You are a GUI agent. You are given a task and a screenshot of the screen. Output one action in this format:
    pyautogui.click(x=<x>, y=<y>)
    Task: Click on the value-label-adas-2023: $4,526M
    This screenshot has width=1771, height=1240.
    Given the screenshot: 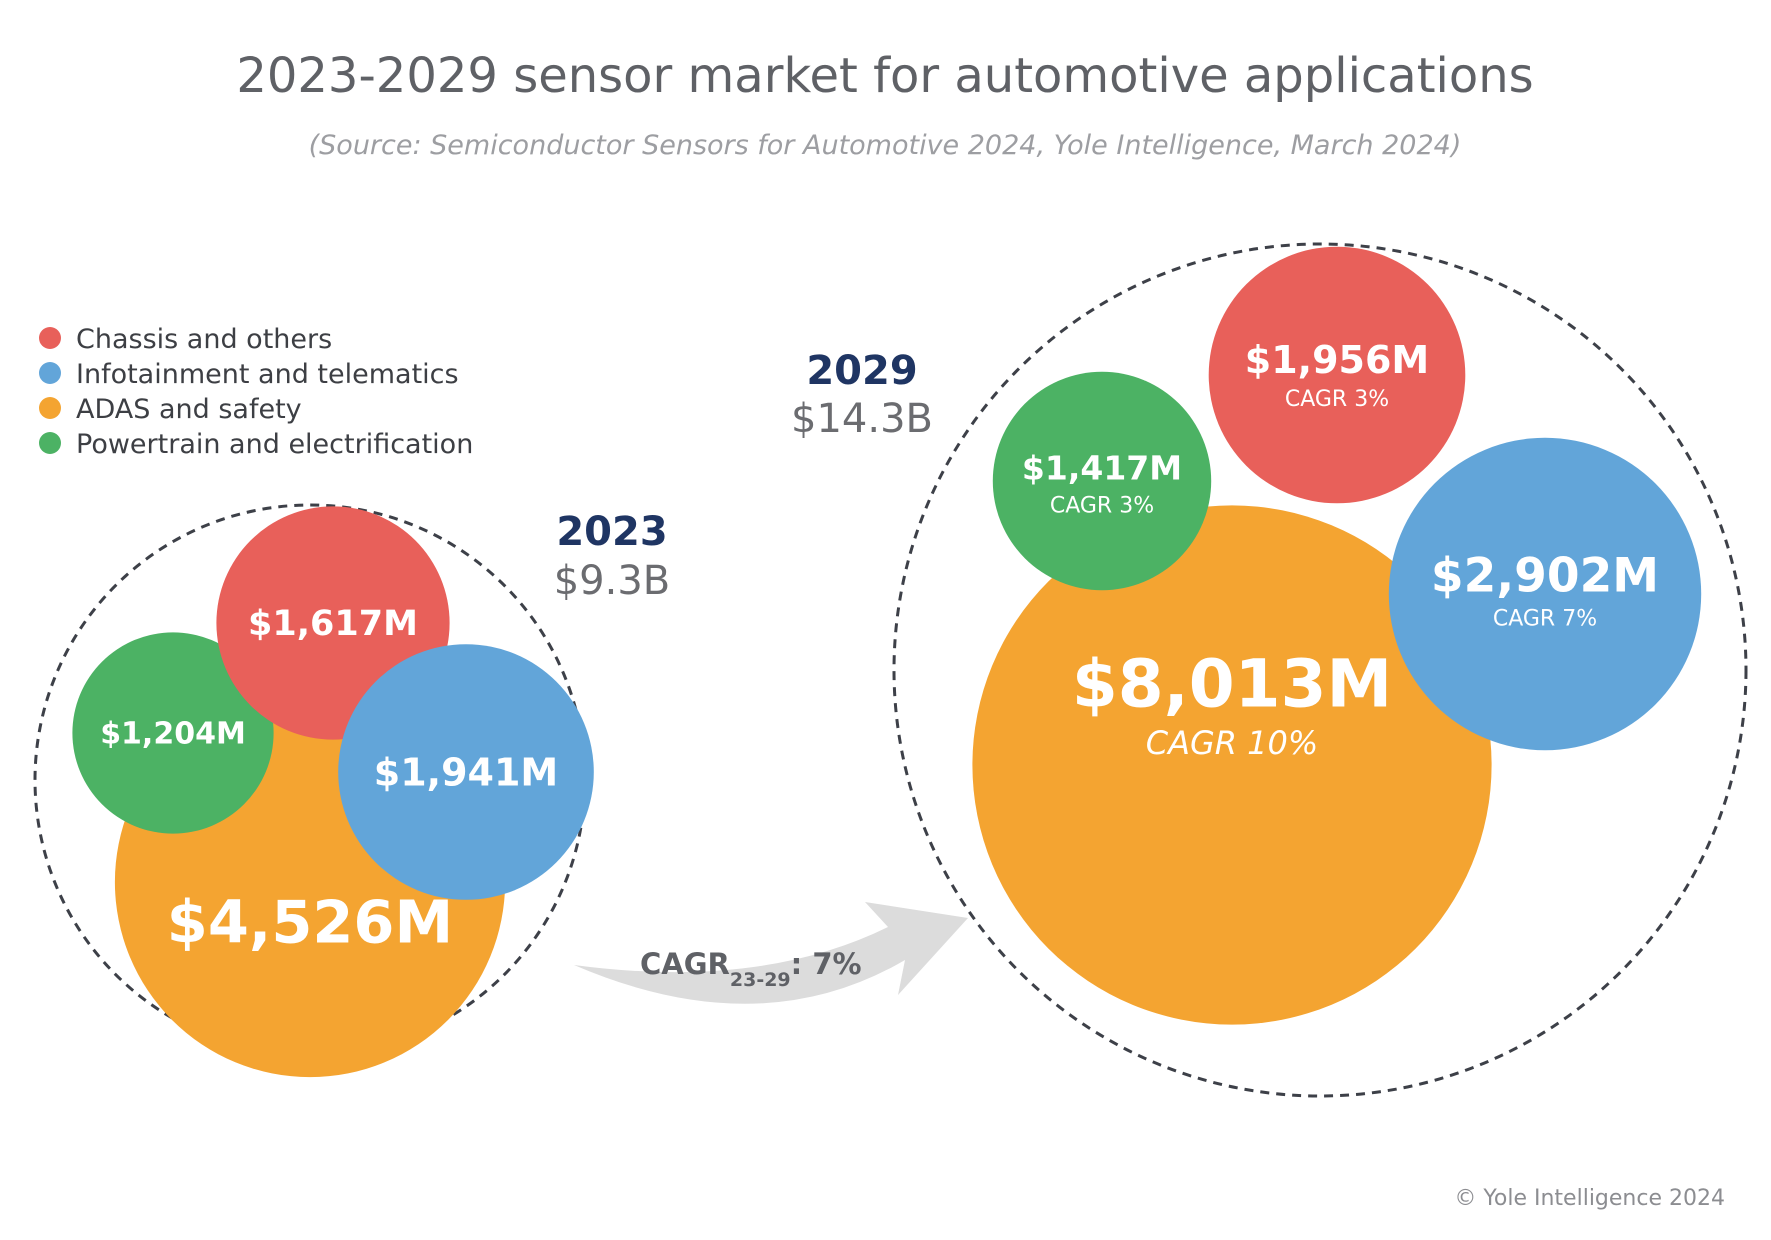 What is the action you would take?
    pyautogui.click(x=310, y=922)
    